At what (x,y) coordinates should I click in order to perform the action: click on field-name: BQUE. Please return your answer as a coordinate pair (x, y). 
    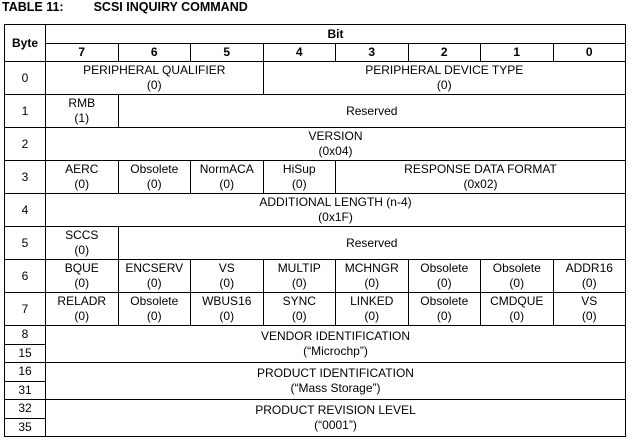
    Looking at the image, I should click on (81, 268).